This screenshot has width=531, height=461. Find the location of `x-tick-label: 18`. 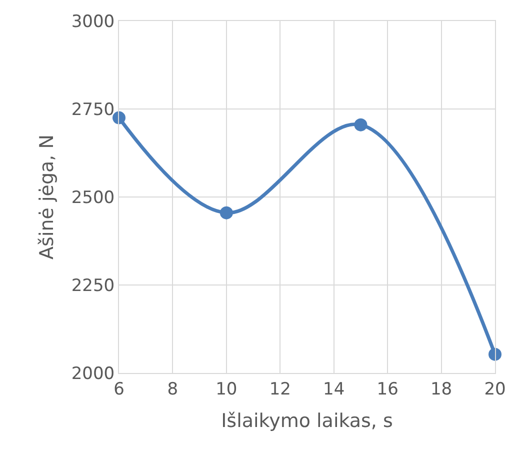

x-tick-label: 18 is located at coordinates (441, 389).